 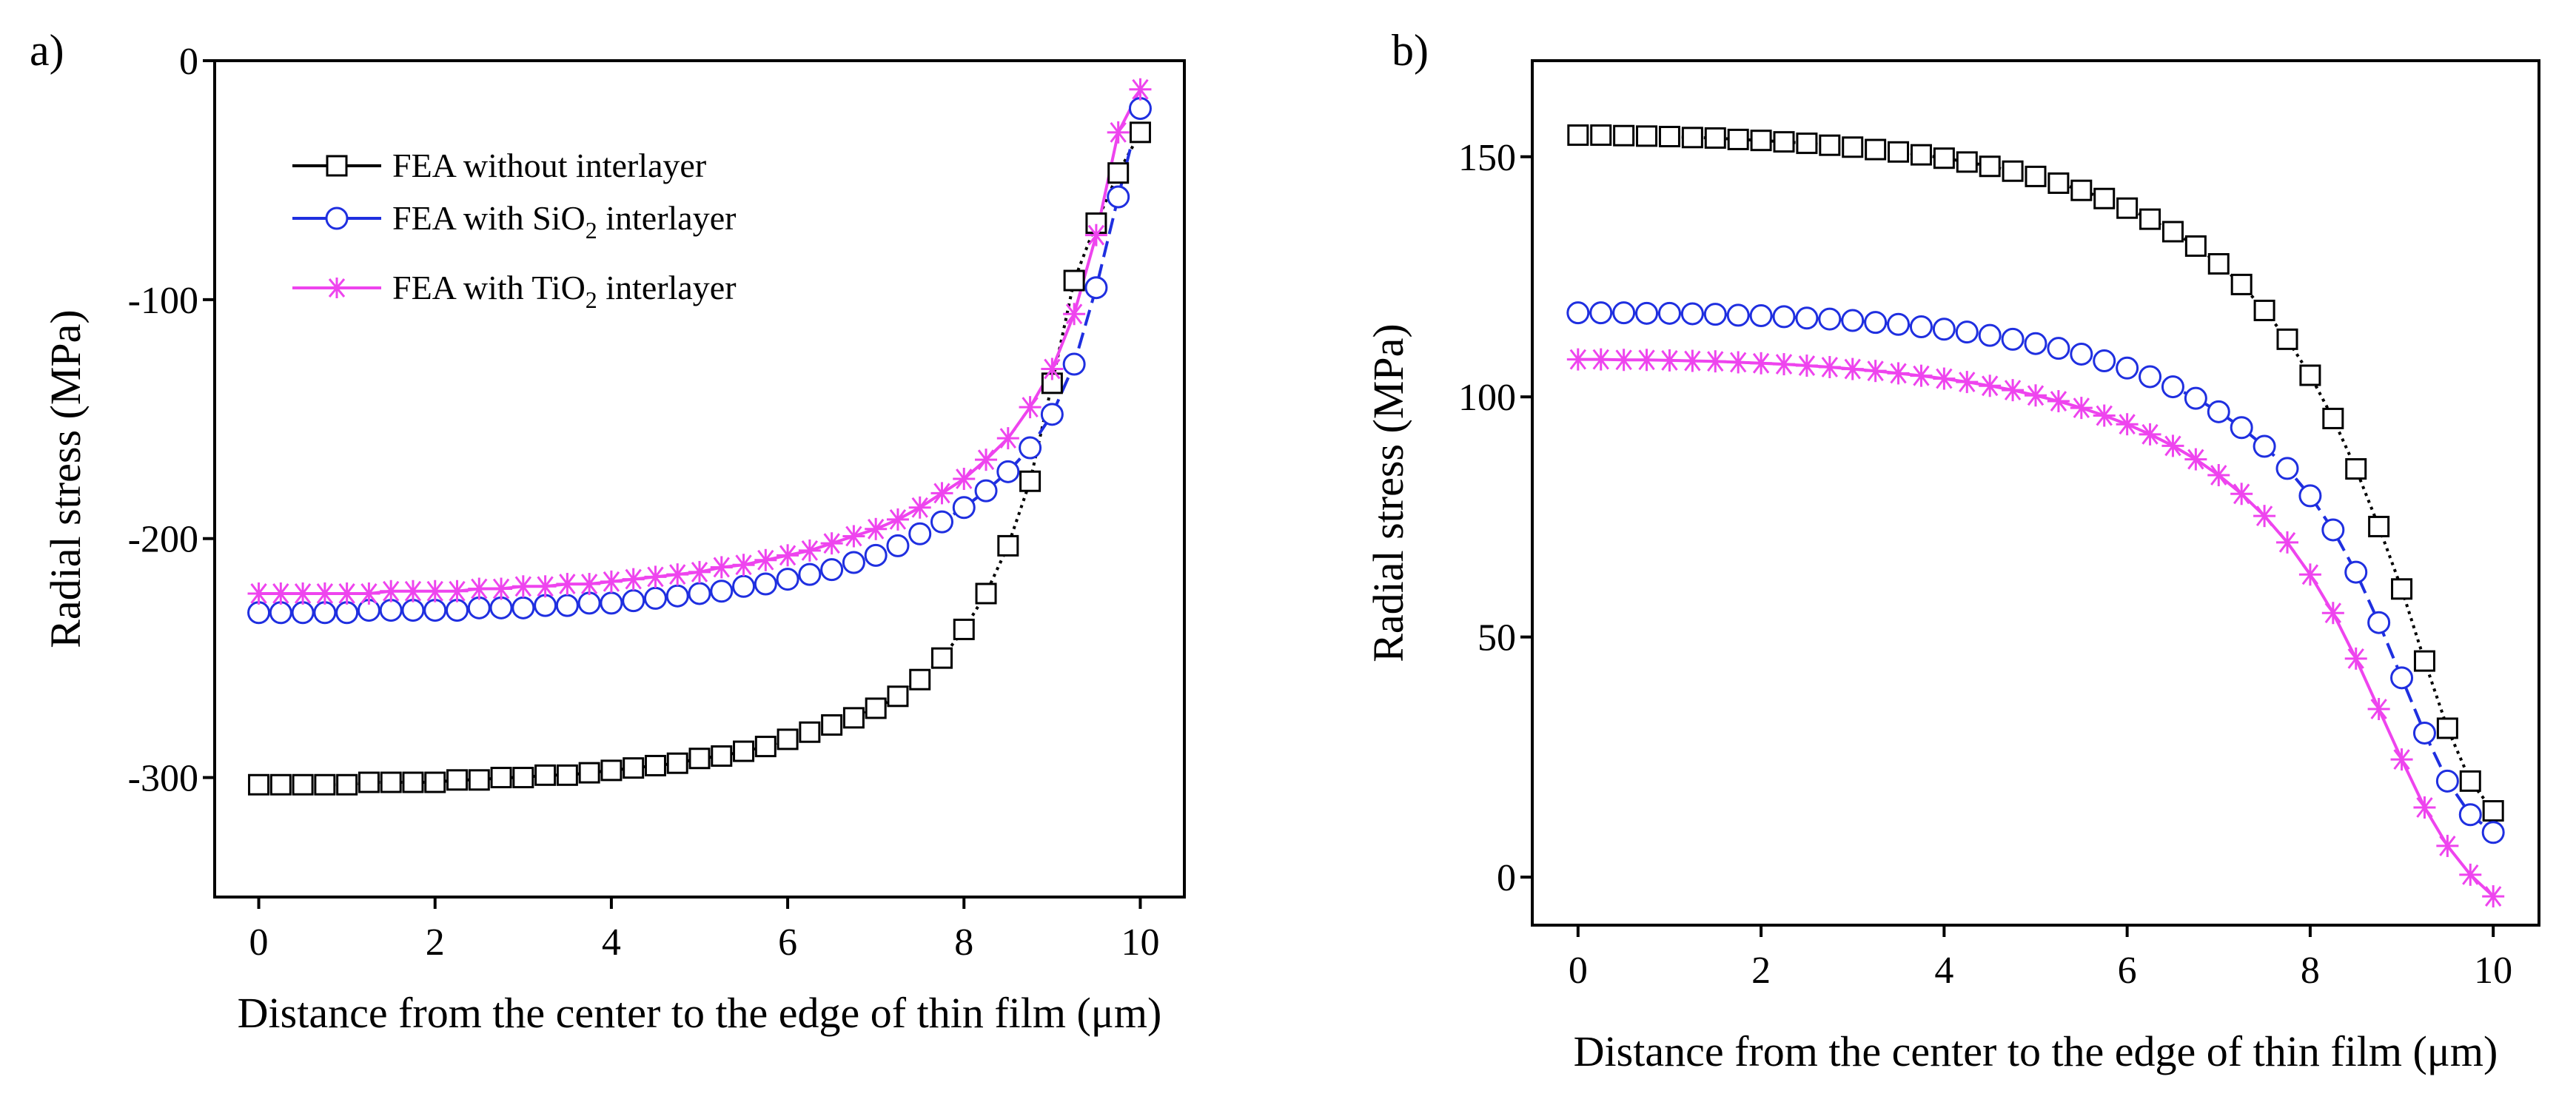 I want to click on legend-label-sio2: FEA with SiO2 interlayer, so click(x=564, y=221).